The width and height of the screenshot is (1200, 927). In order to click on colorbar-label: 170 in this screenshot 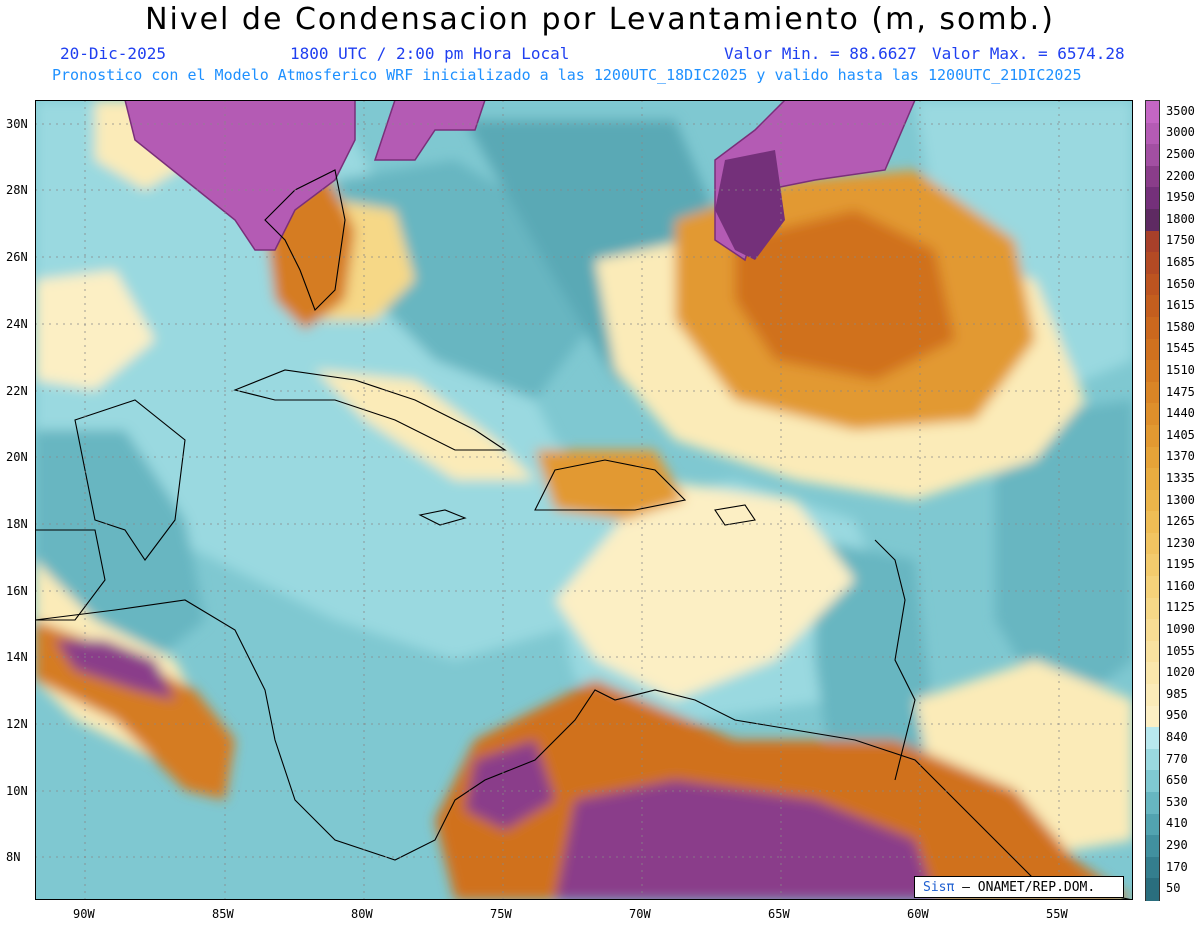, I will do `click(1177, 866)`.